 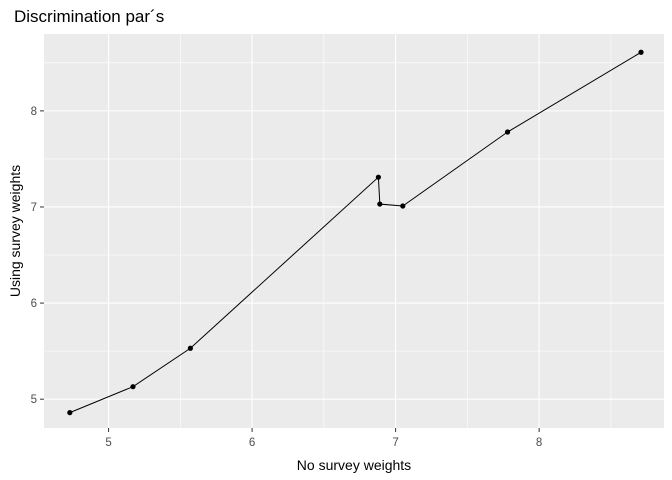 What do you see at coordinates (34, 208) in the screenshot?
I see `y-tick-label: 7` at bounding box center [34, 208].